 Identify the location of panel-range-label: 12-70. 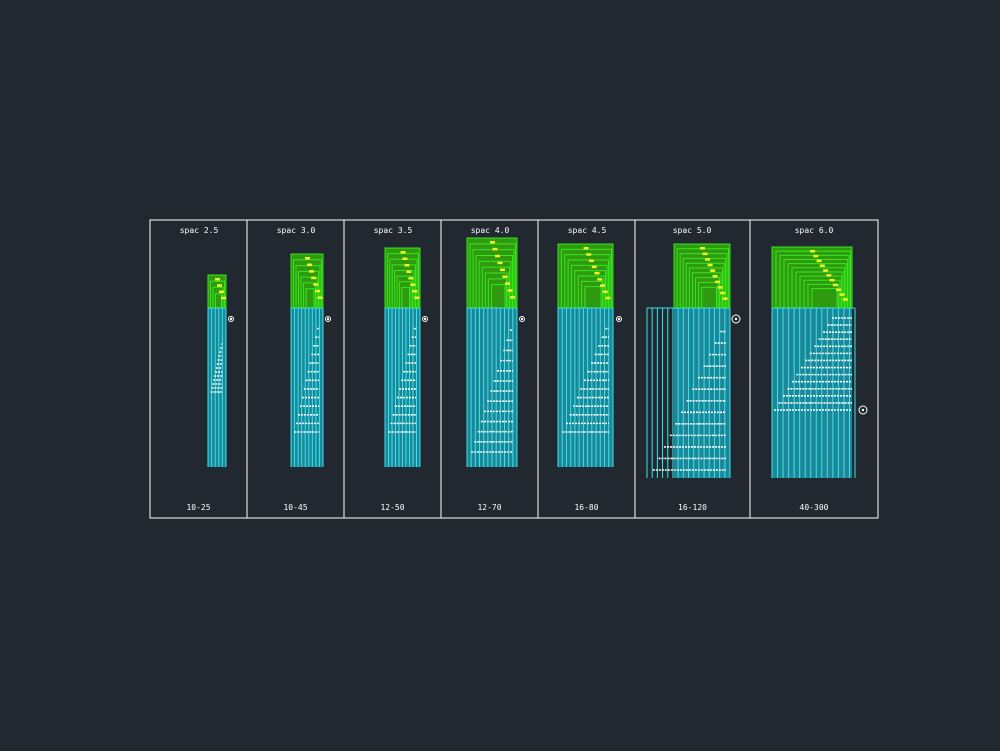
(489, 507).